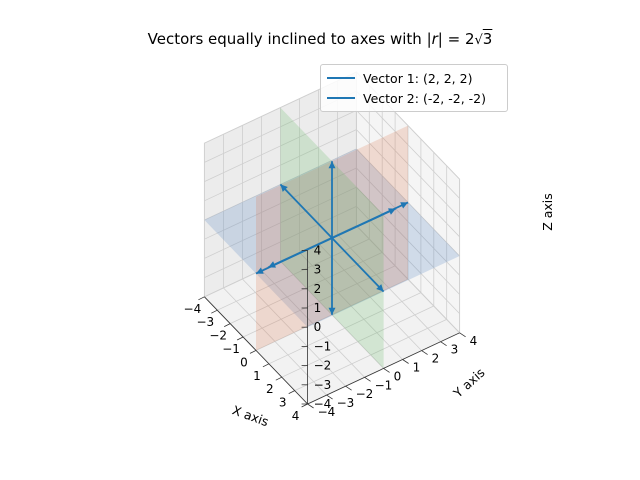 The width and height of the screenshot is (640, 480). Describe the element at coordinates (296, 416) in the screenshot. I see `x-tick-label: 4` at that location.